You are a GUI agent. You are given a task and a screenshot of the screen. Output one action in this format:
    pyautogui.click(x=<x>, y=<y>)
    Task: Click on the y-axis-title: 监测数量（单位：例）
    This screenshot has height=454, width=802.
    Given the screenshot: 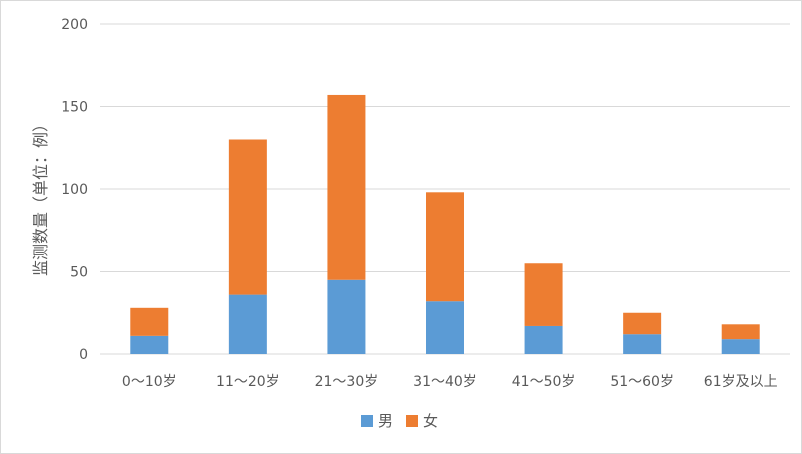 What is the action you would take?
    pyautogui.click(x=40, y=196)
    